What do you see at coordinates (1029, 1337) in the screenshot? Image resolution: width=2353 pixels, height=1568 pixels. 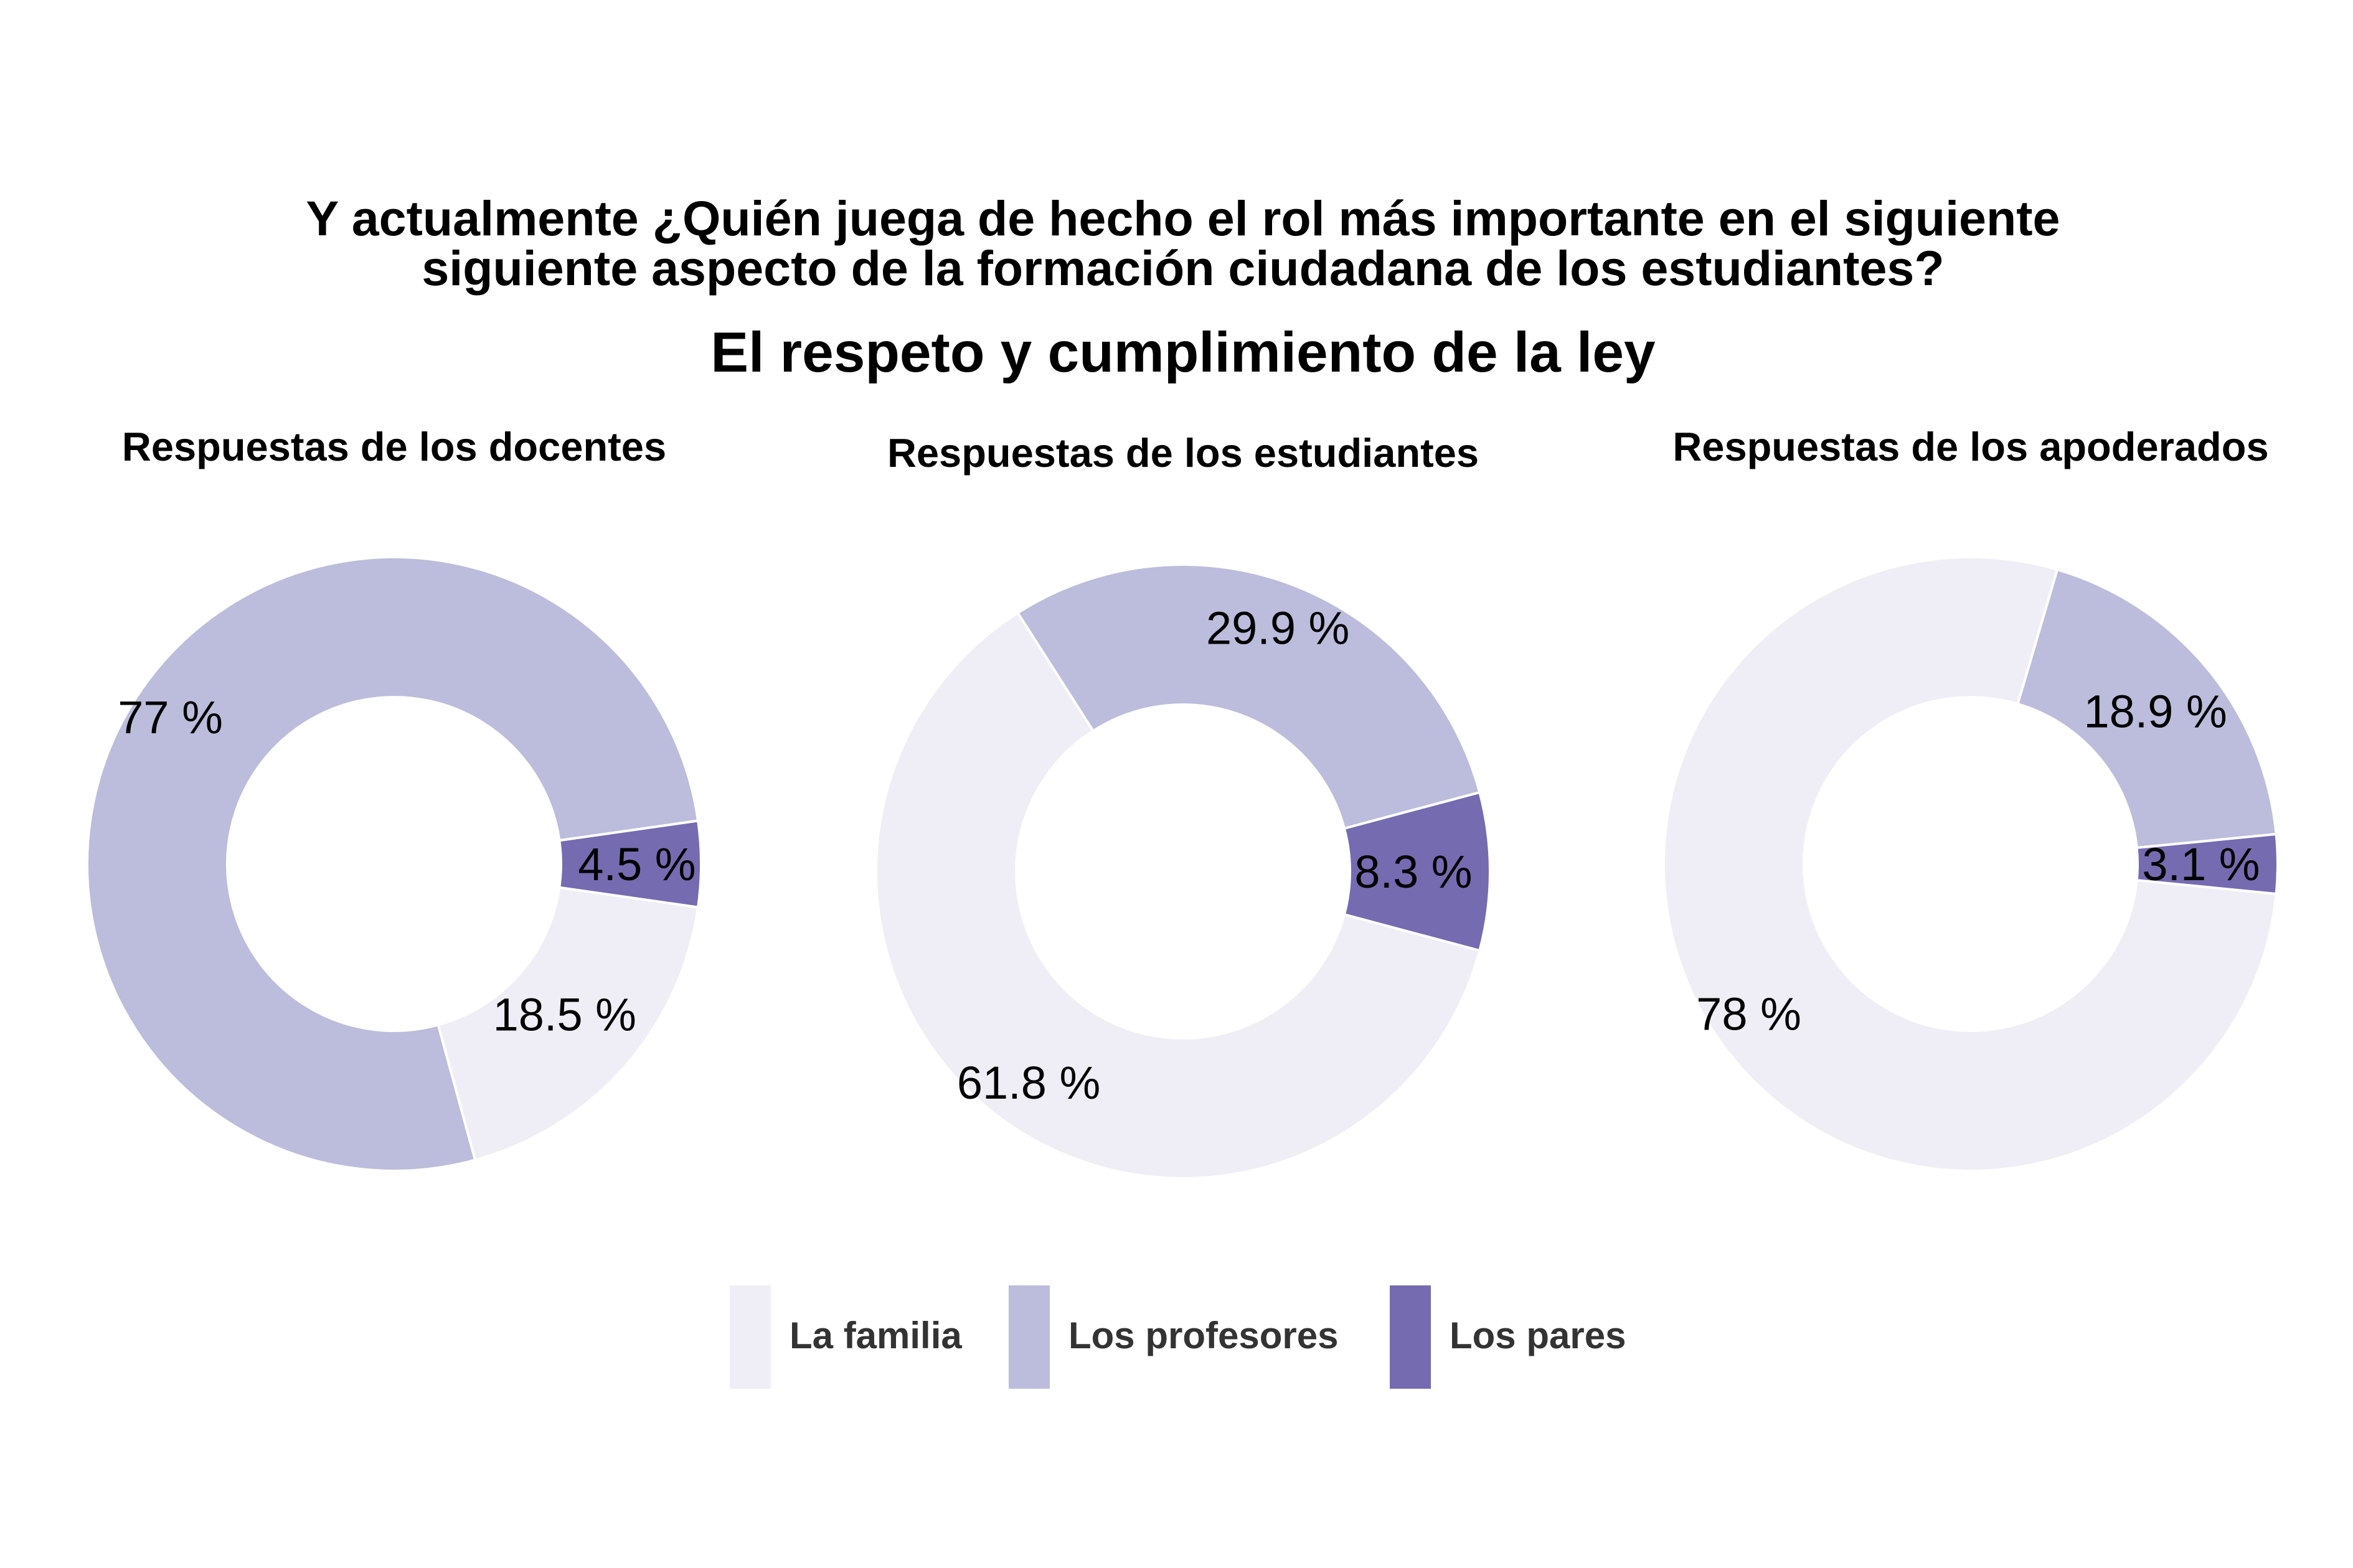 I see `legend-swatch-los-profesores` at bounding box center [1029, 1337].